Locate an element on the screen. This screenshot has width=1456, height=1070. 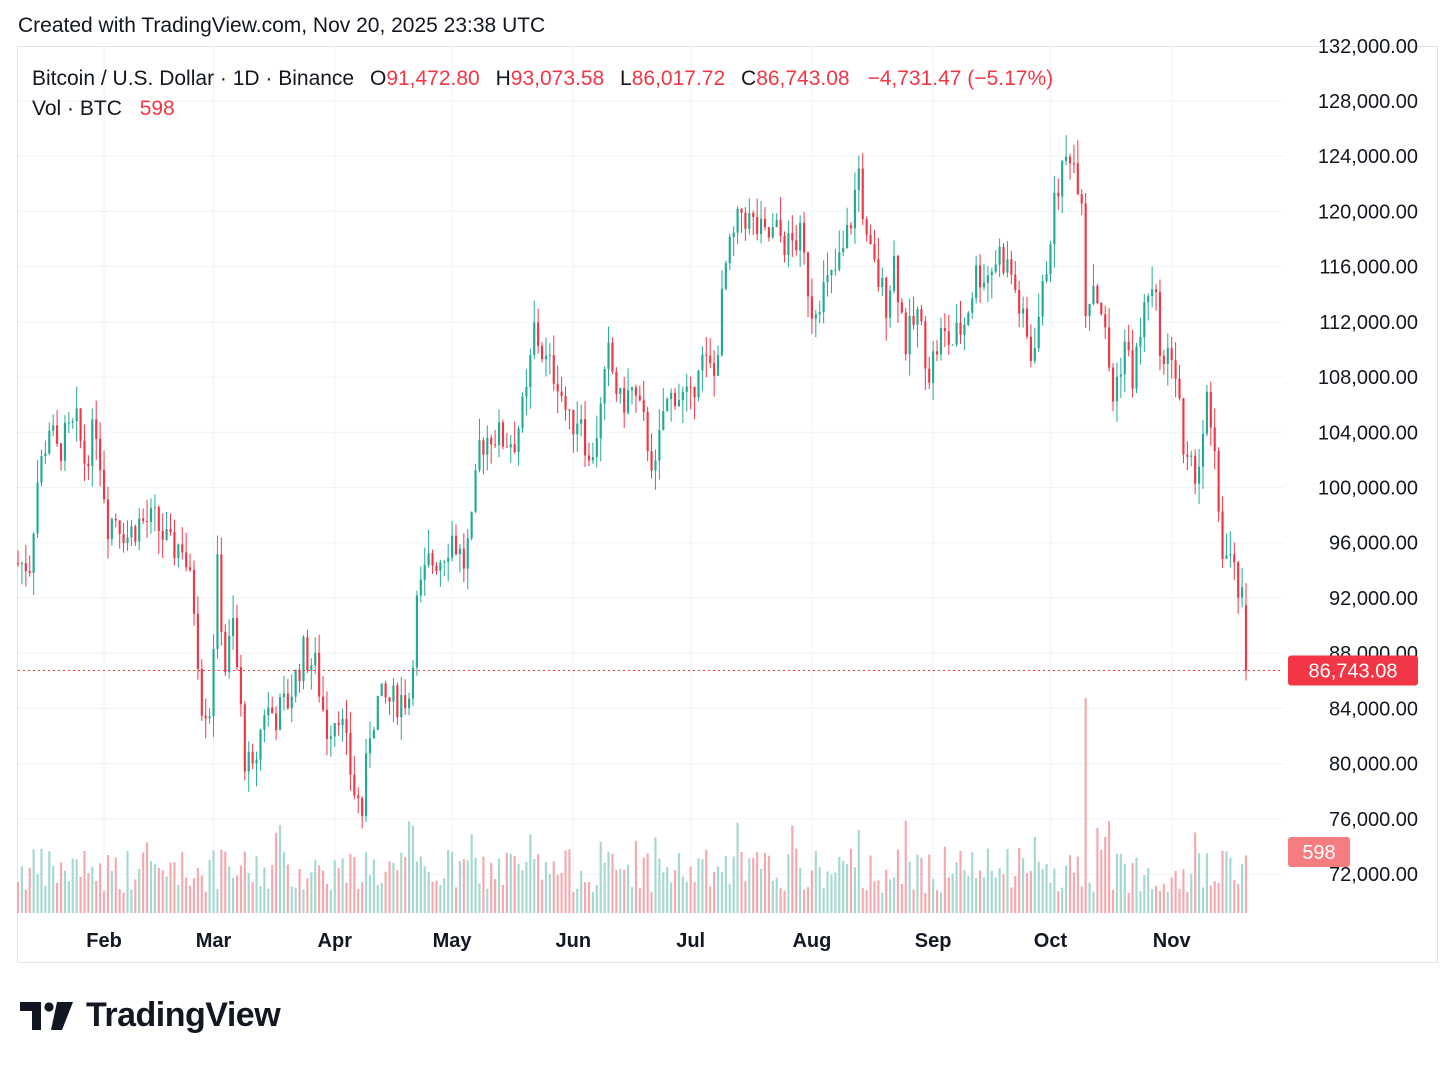
y-tick-label: 112,000.00 is located at coordinates (1368, 323).